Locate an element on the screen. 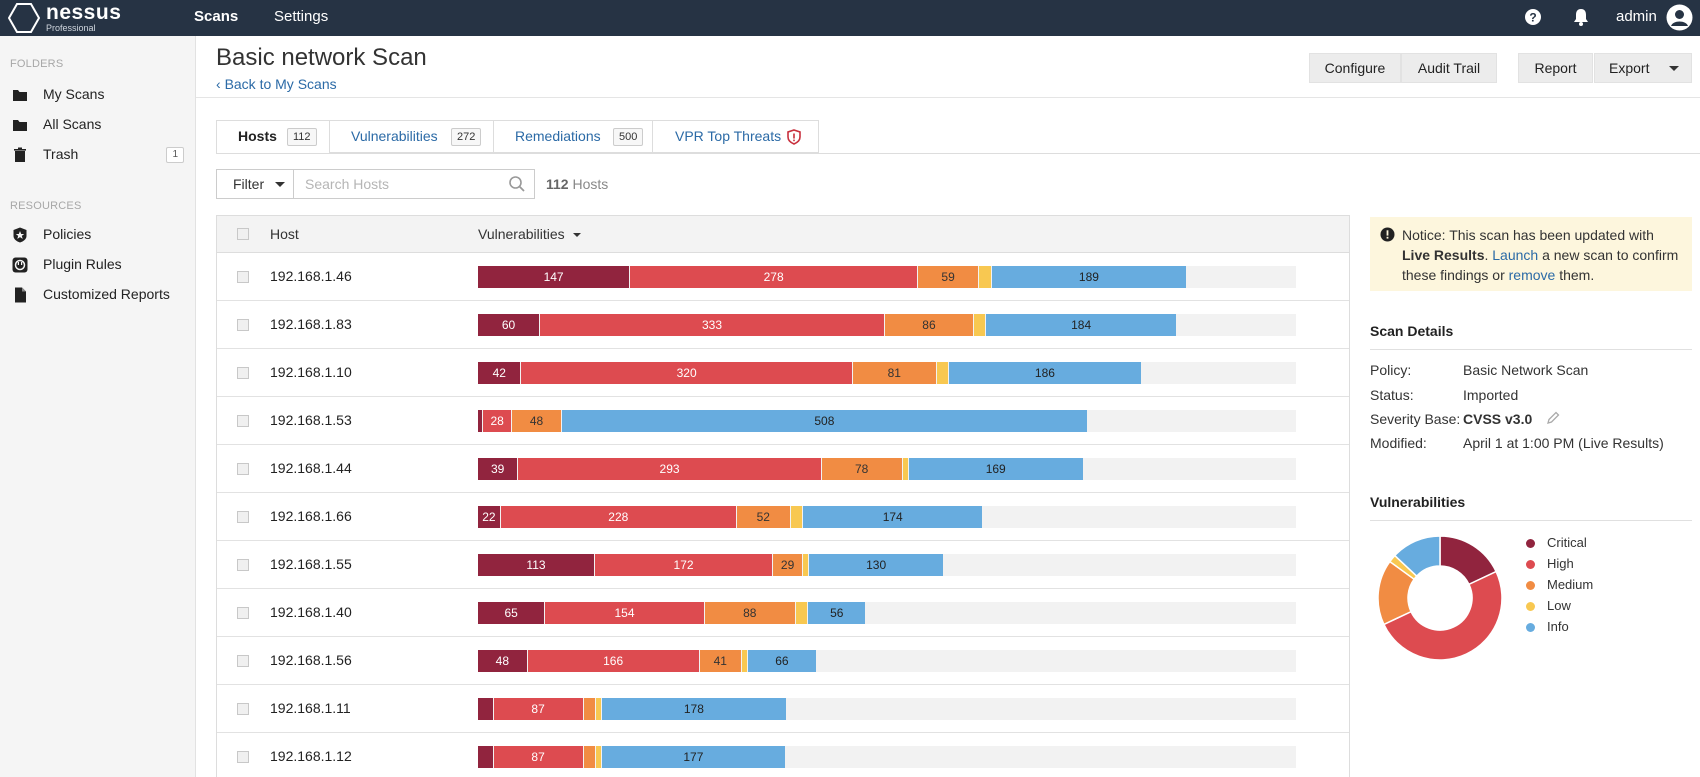 The height and width of the screenshot is (777, 1700). bar-segment-critical: 48 is located at coordinates (502, 661).